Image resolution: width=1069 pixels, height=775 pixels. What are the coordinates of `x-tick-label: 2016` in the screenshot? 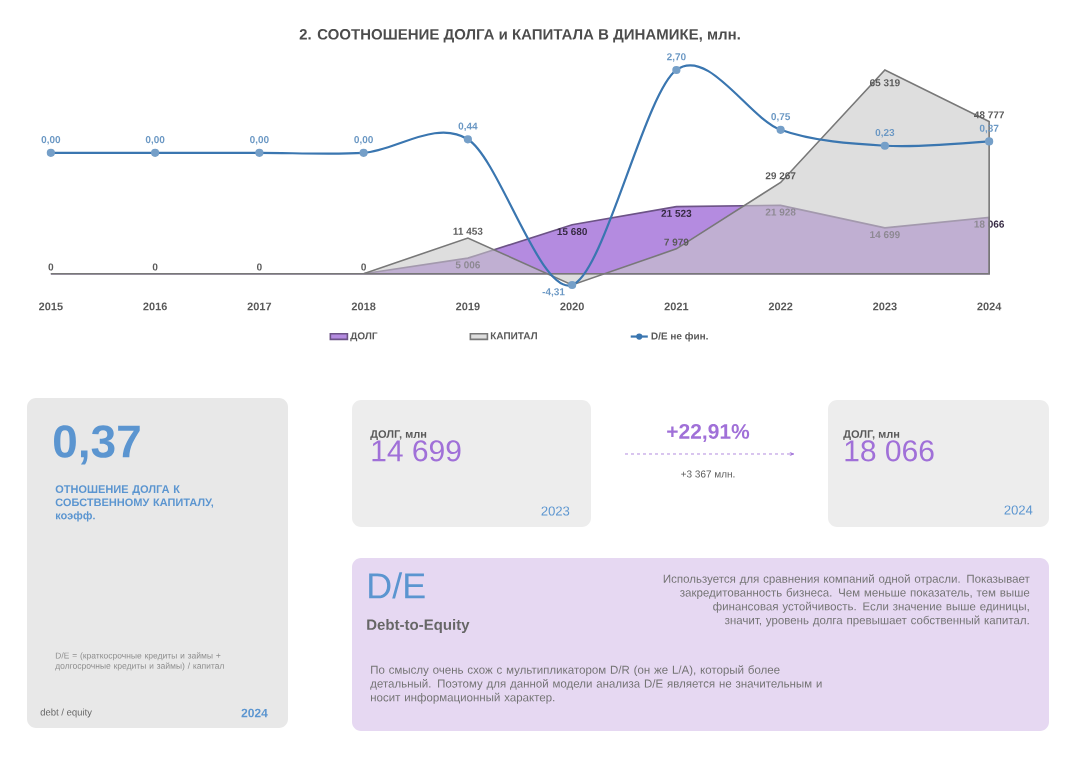 It's located at (155, 306).